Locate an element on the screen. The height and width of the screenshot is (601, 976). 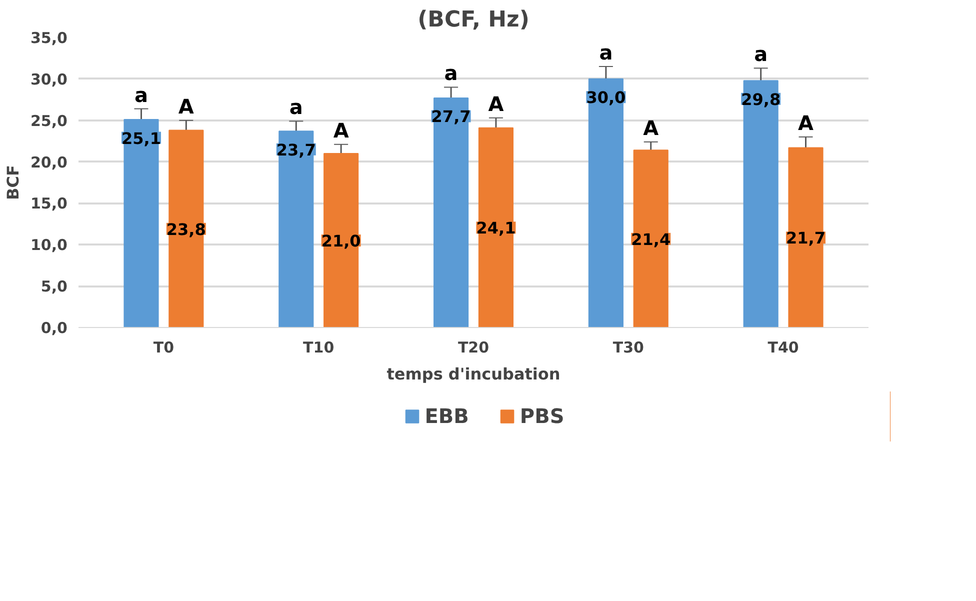
y-tick-label: 15,0 is located at coordinates (49, 203).